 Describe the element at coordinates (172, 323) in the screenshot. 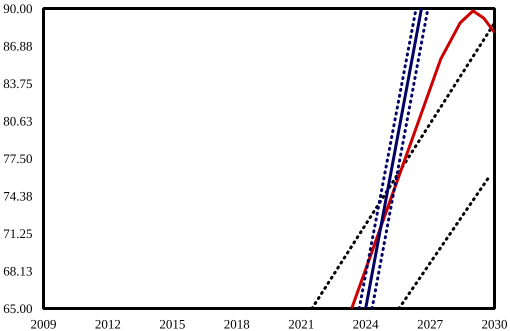

I see `x-tick-label: 2015` at that location.